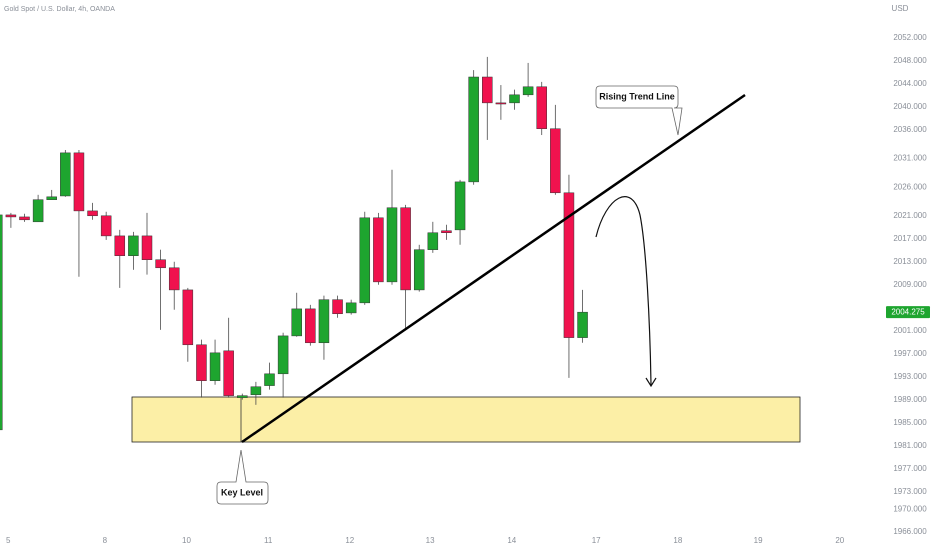  I want to click on x-tick-label: 10, so click(186, 540).